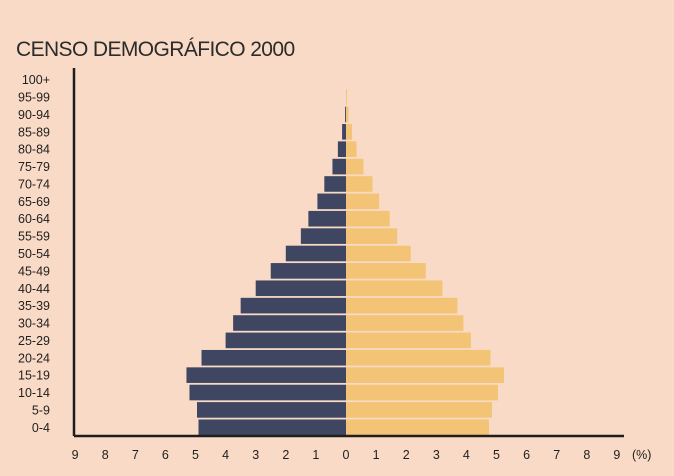  I want to click on x-tick-label: 0, so click(346, 455).